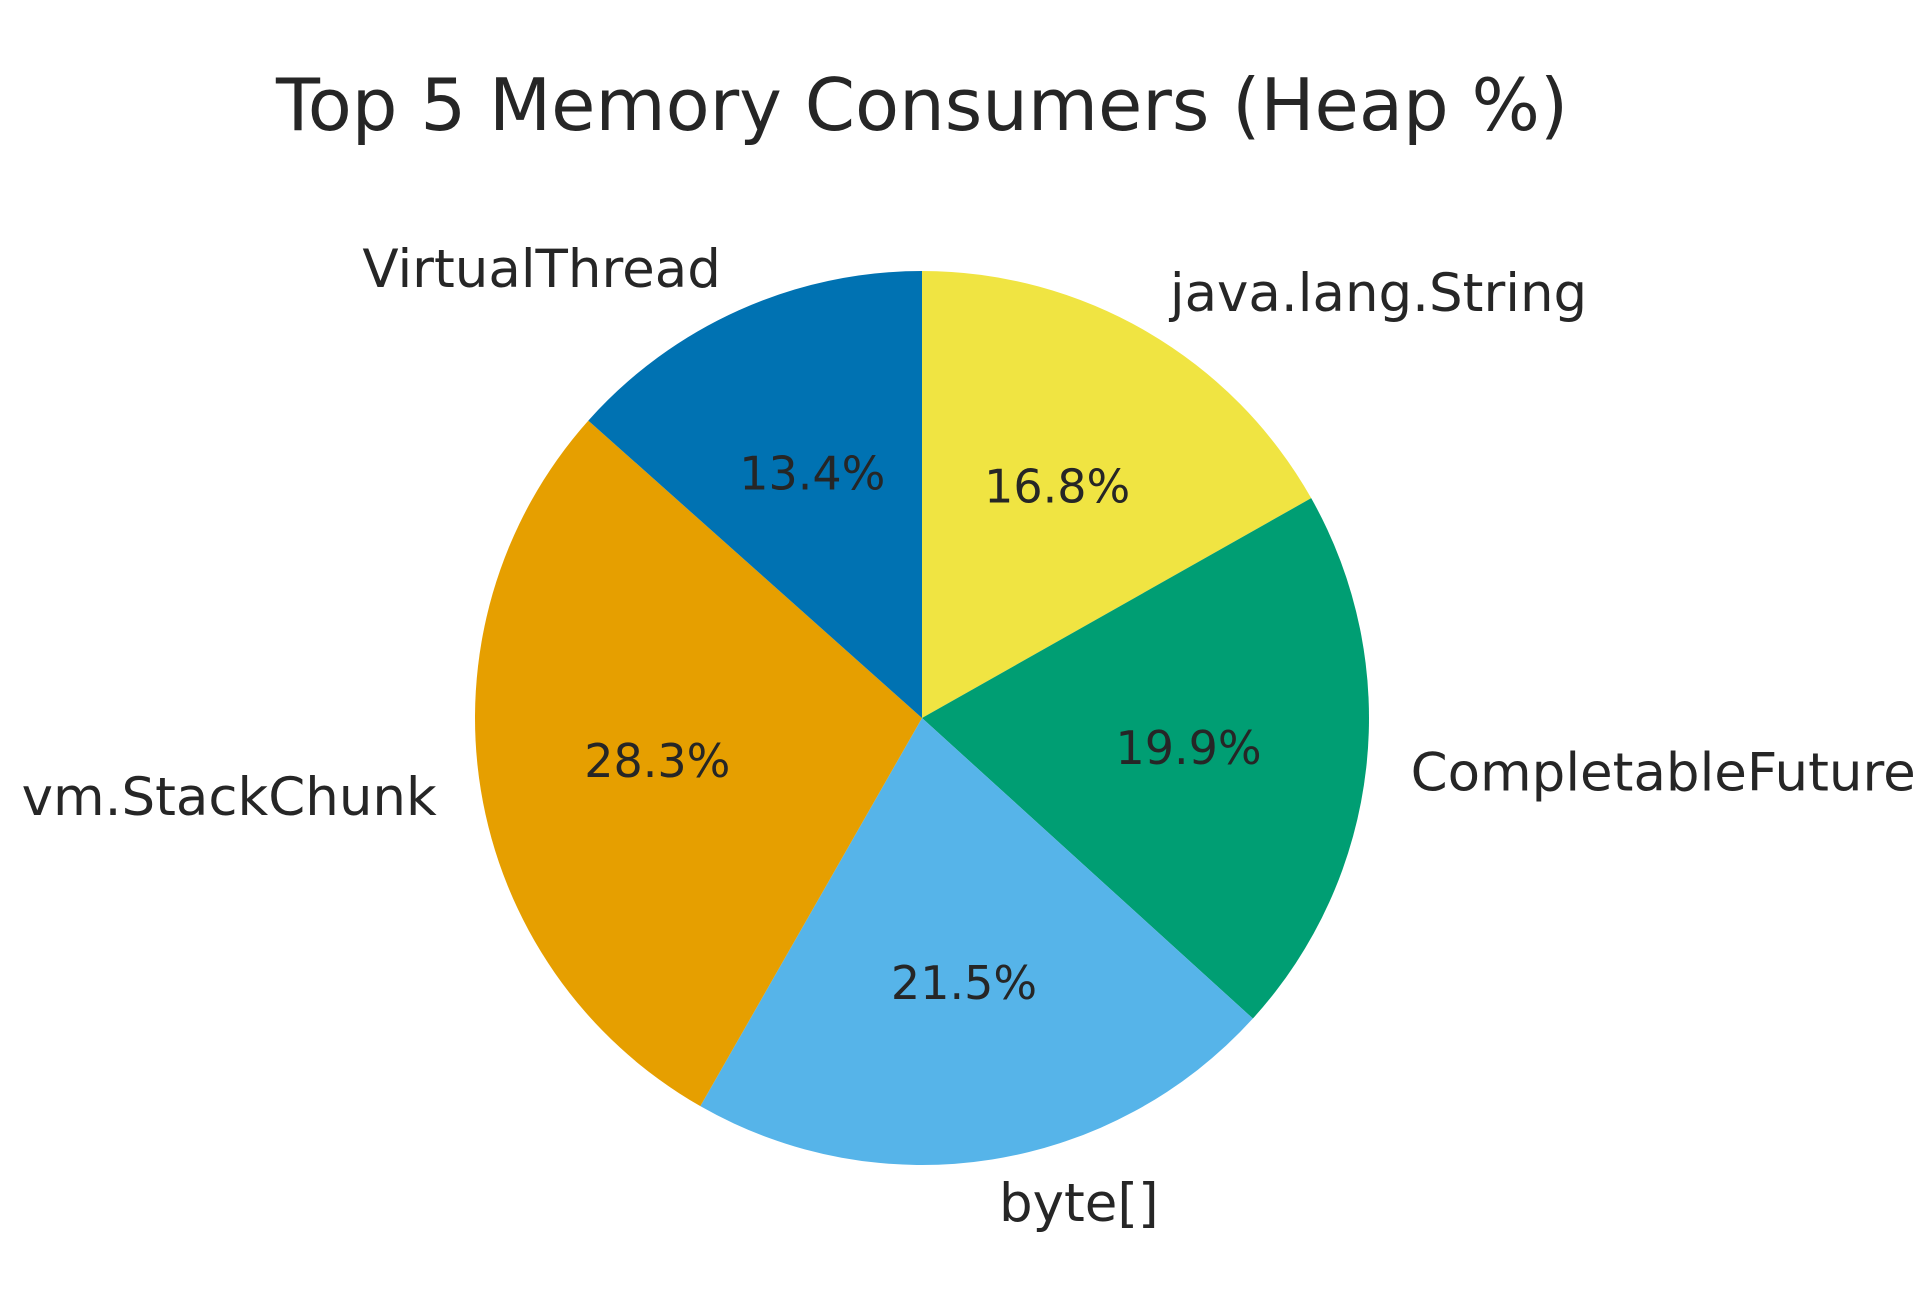 The height and width of the screenshot is (1316, 1916). Describe the element at coordinates (541, 269) in the screenshot. I see `slice-label-virtualthread: VirtualThread` at that location.